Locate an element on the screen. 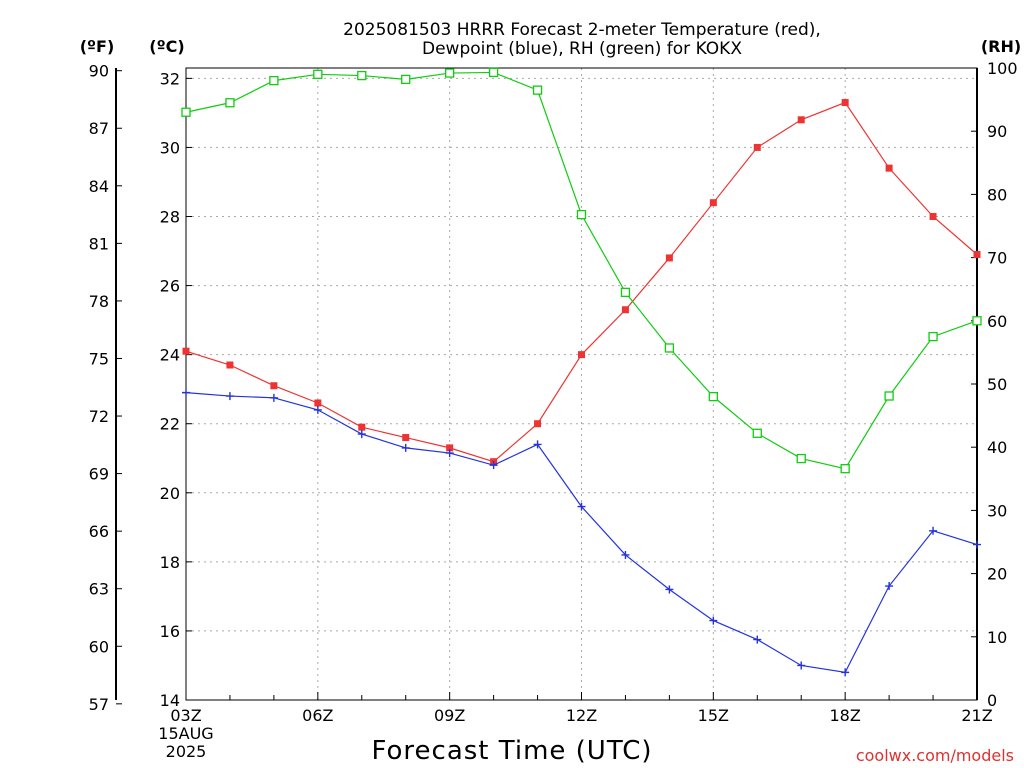 The image size is (1024, 768). rh-tick-label: 70 is located at coordinates (997, 258).